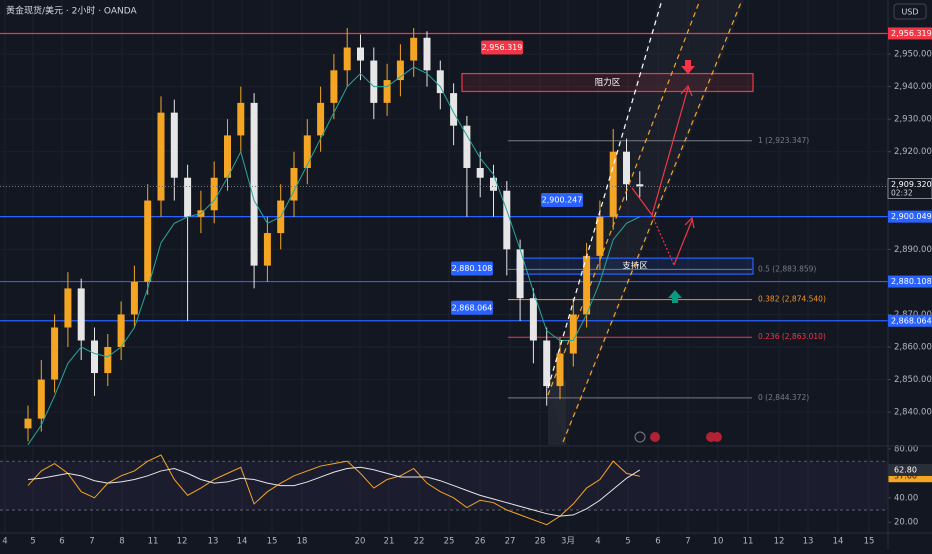 The height and width of the screenshot is (554, 932). What do you see at coordinates (787, 268) in the screenshot?
I see `fib-label: 0.5 (2,883.859)` at bounding box center [787, 268].